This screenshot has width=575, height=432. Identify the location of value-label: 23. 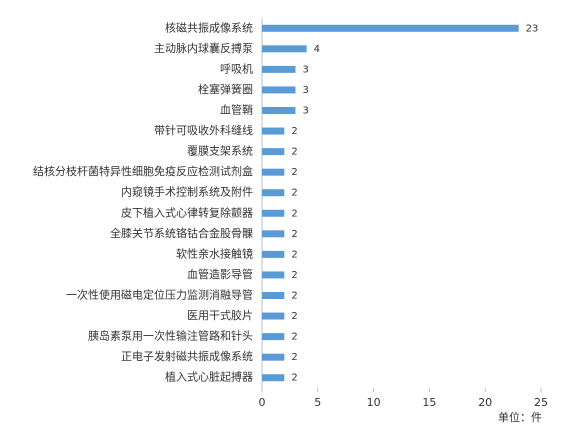
(532, 28).